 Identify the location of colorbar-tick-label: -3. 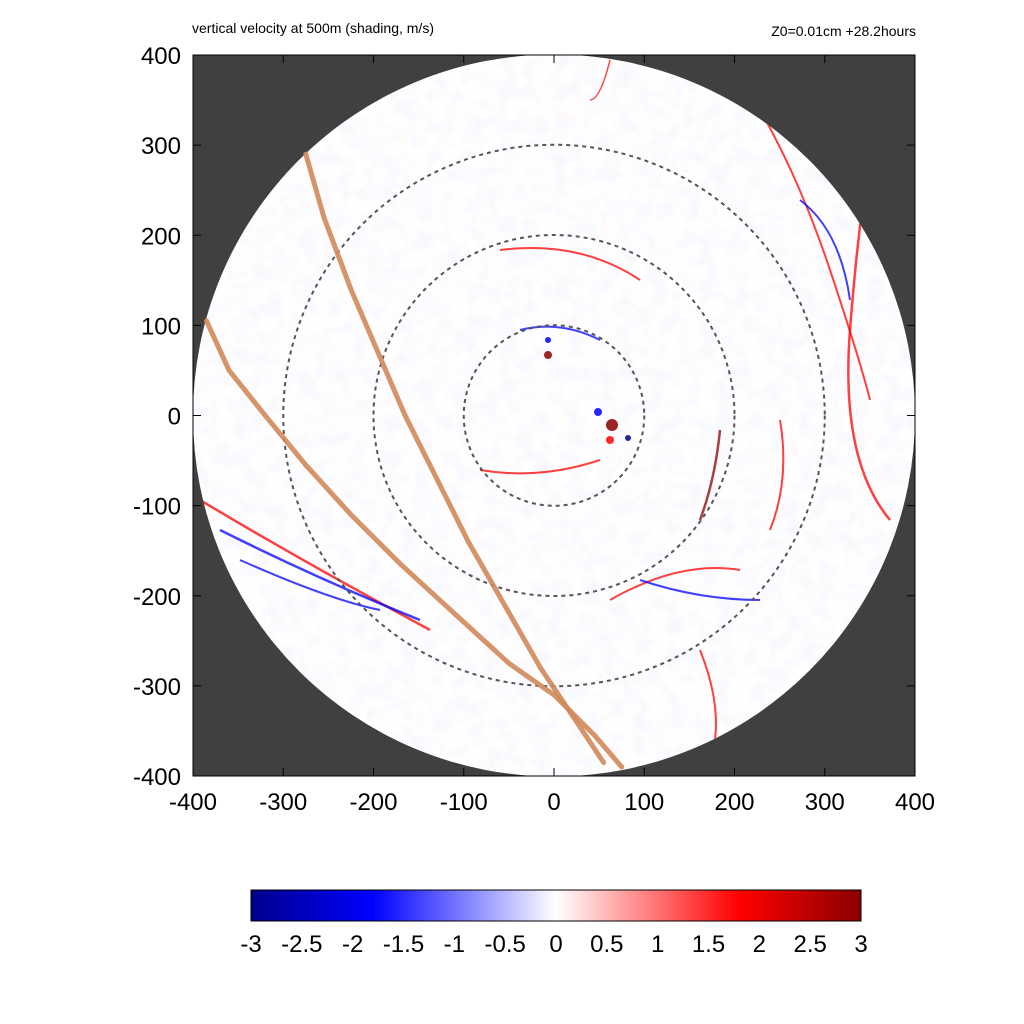
(250, 944).